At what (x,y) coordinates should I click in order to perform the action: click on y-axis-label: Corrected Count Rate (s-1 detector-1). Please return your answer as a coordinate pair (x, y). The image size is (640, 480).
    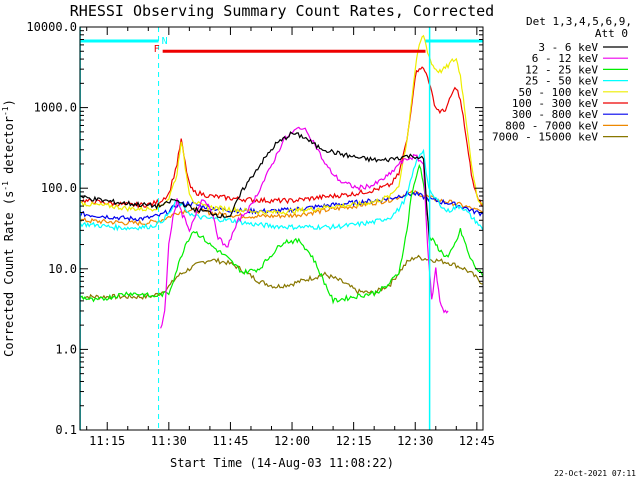
    Looking at the image, I should click on (8, 228).